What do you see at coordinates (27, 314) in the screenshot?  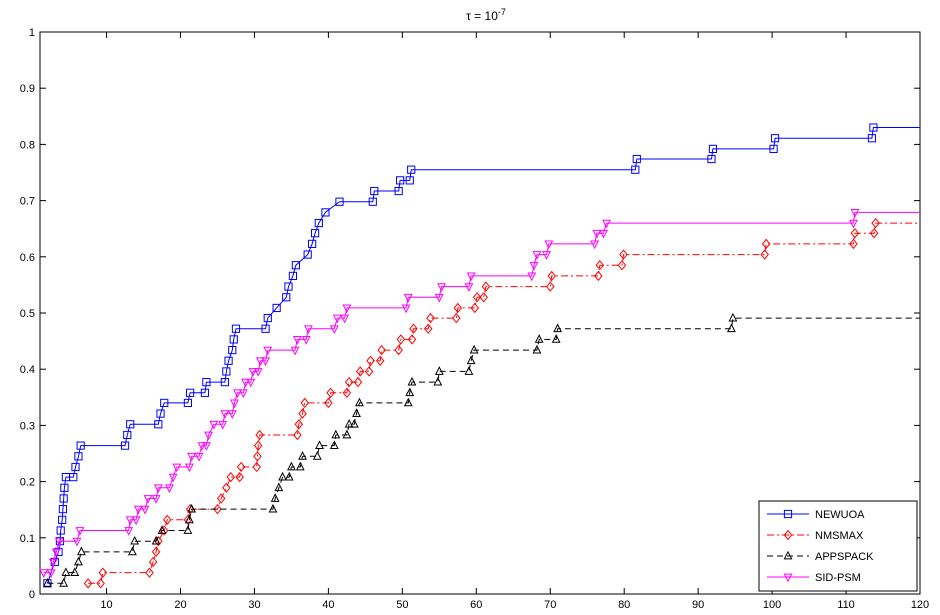 I see `y-tick-label: 0.5` at bounding box center [27, 314].